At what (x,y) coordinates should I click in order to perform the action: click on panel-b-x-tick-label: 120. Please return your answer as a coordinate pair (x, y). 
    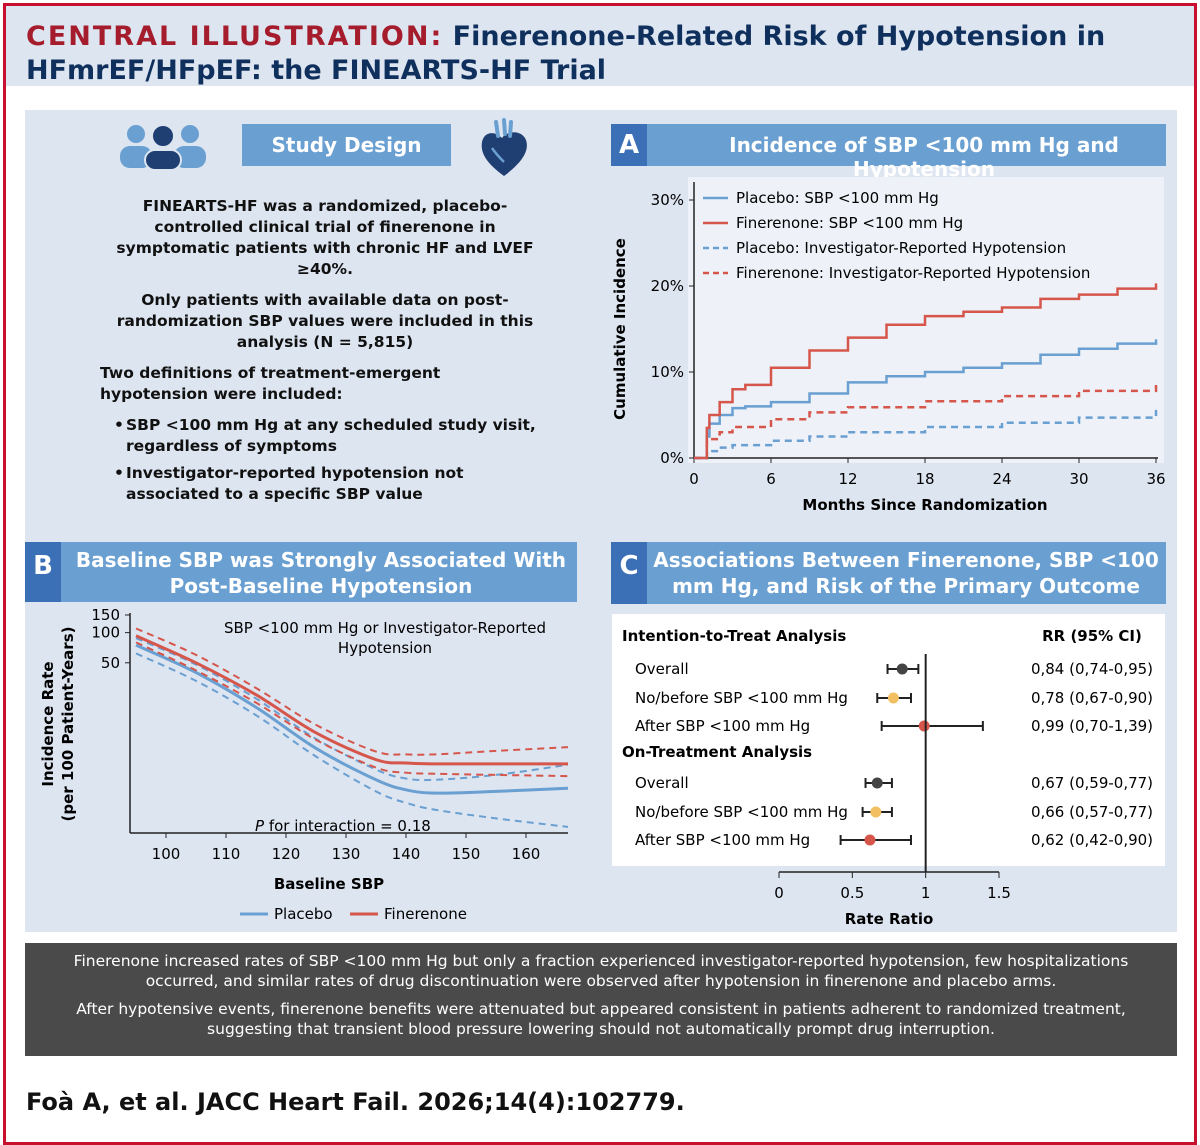
    Looking at the image, I should click on (286, 854).